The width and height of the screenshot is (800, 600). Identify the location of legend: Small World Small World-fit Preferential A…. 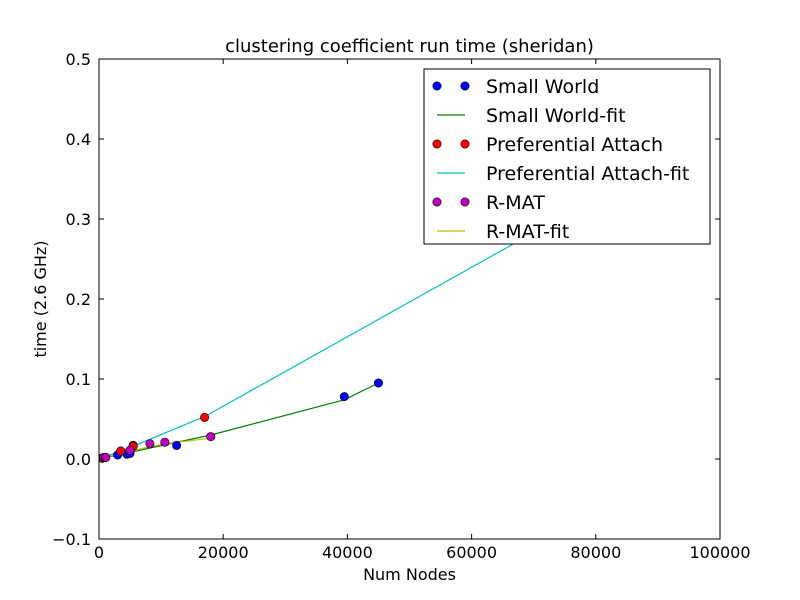
(567, 156).